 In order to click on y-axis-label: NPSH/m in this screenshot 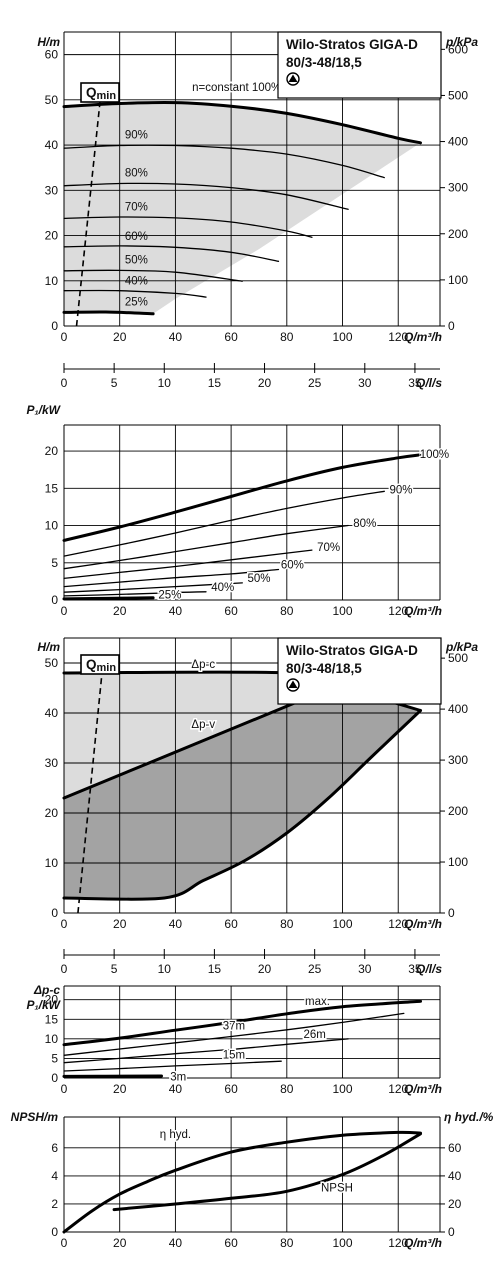, I will do `click(35, 1117)`.